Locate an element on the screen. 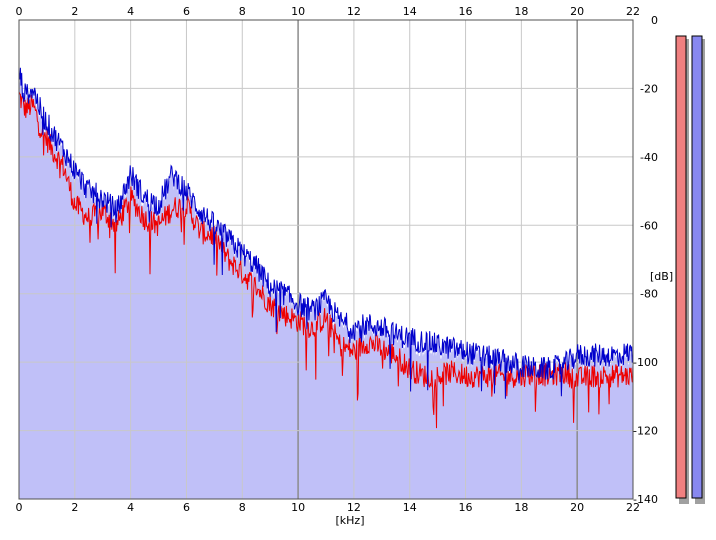 The height and width of the screenshot is (540, 716). x-tick-label-bottom: 20 is located at coordinates (577, 507).